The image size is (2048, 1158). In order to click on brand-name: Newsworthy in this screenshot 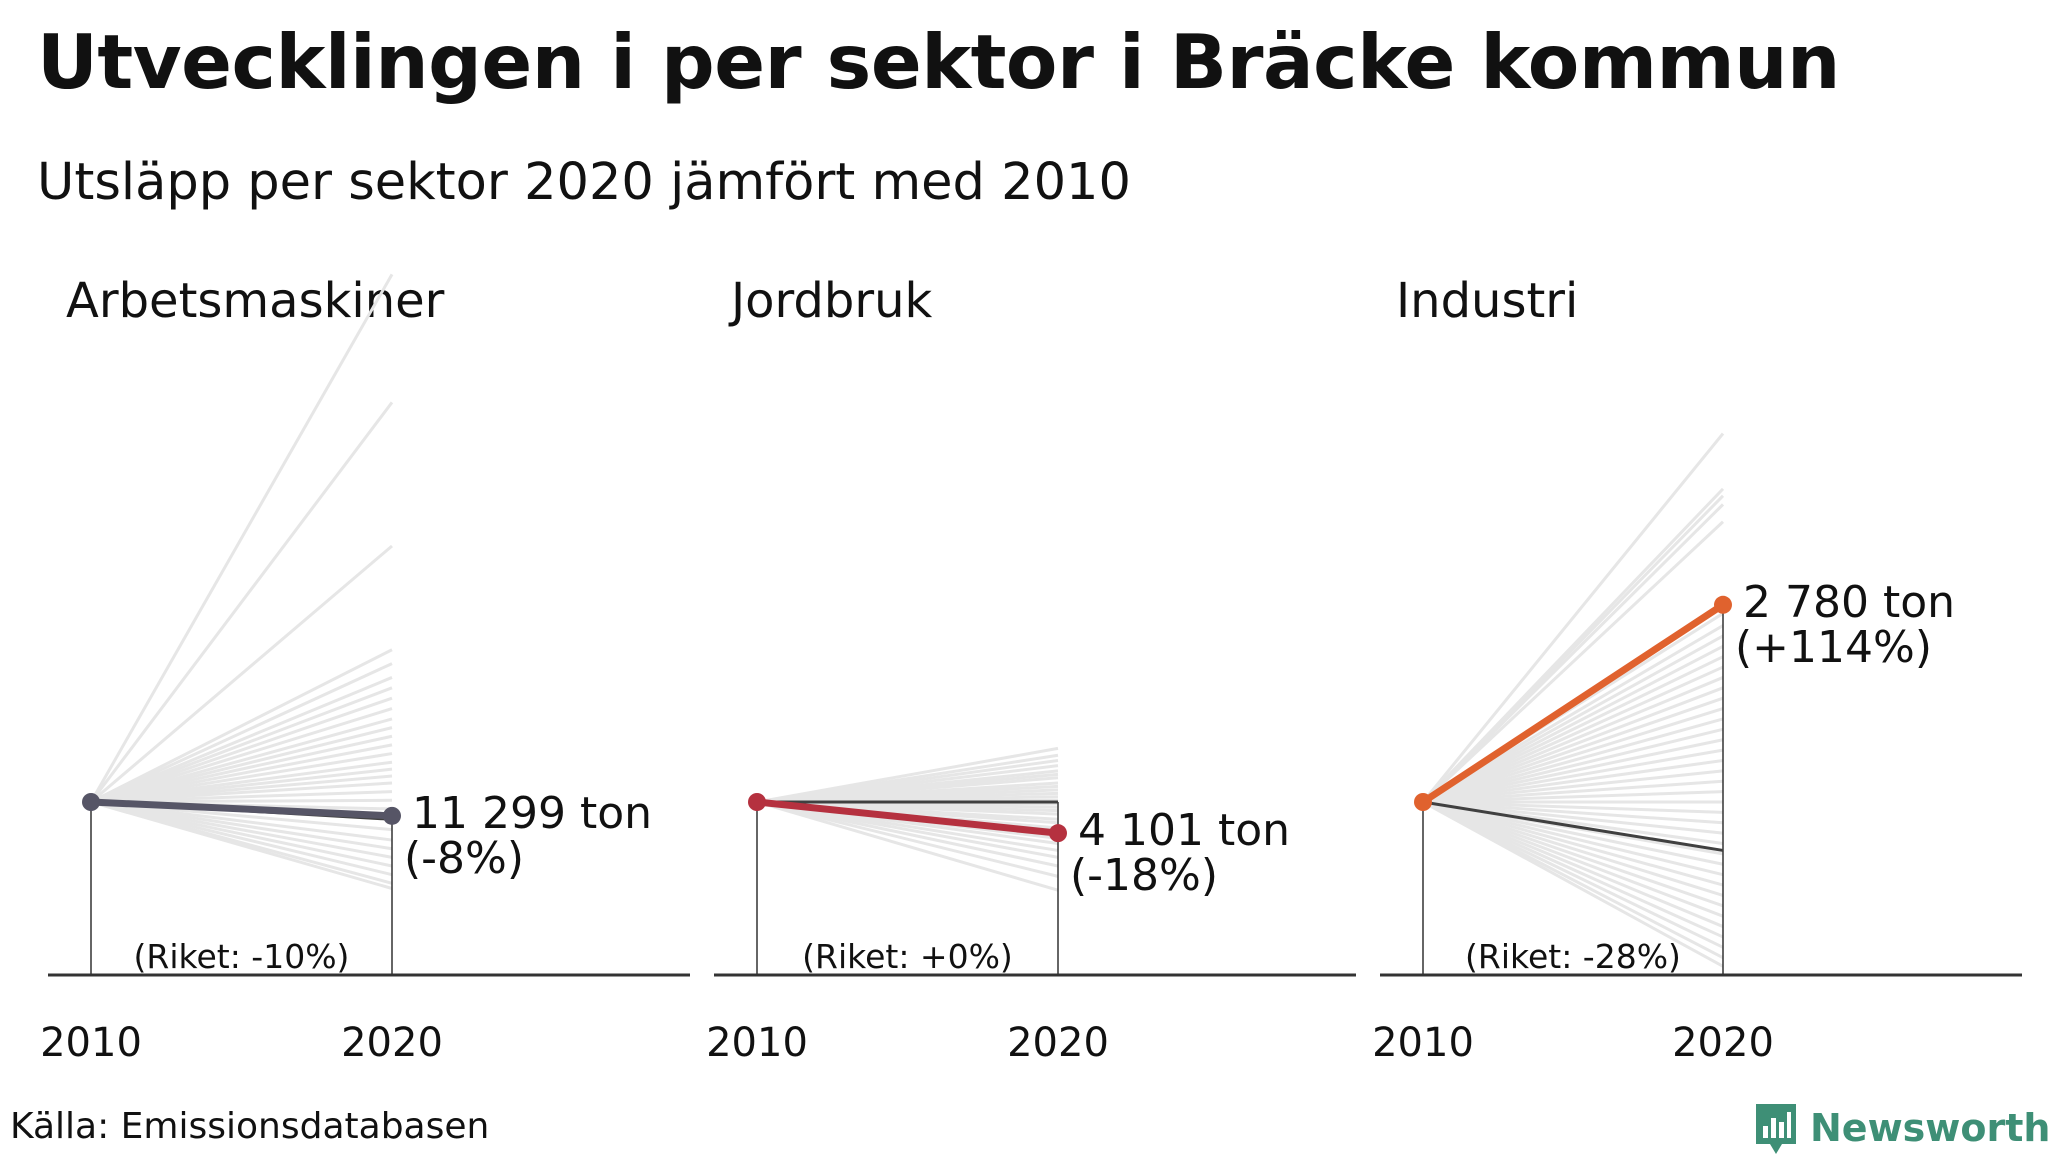, I will do `click(1929, 1128)`.